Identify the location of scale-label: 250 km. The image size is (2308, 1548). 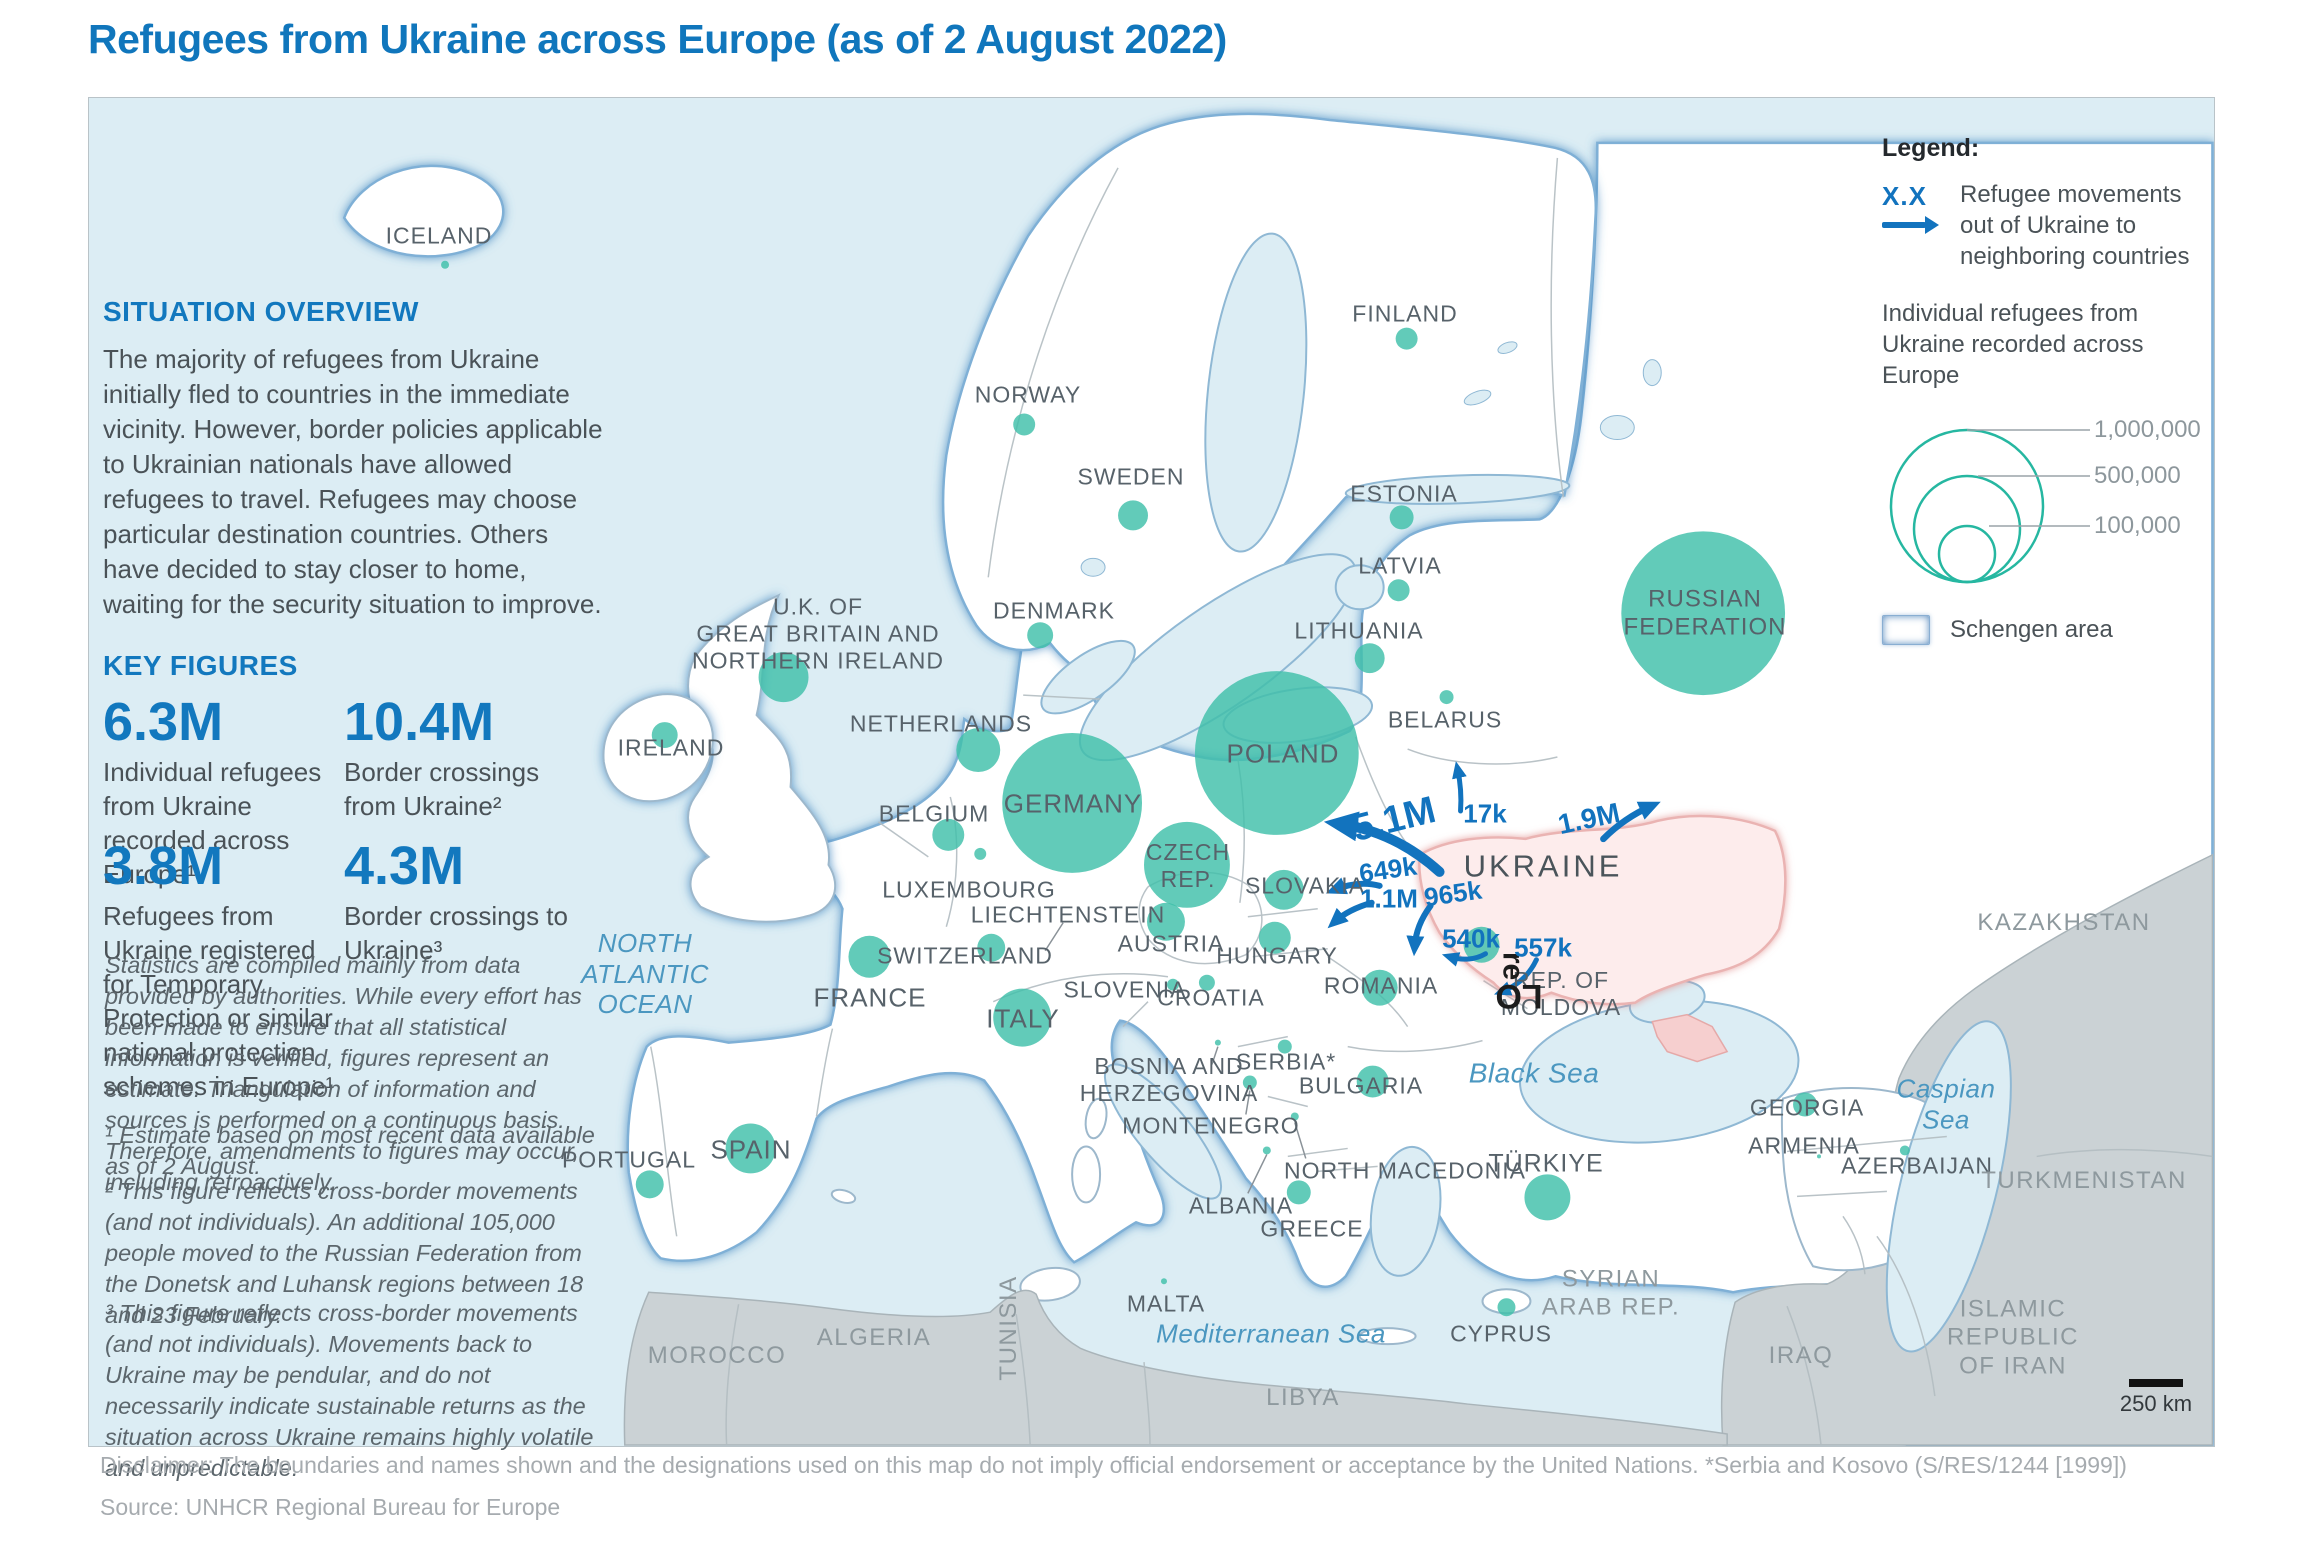
(2156, 1403).